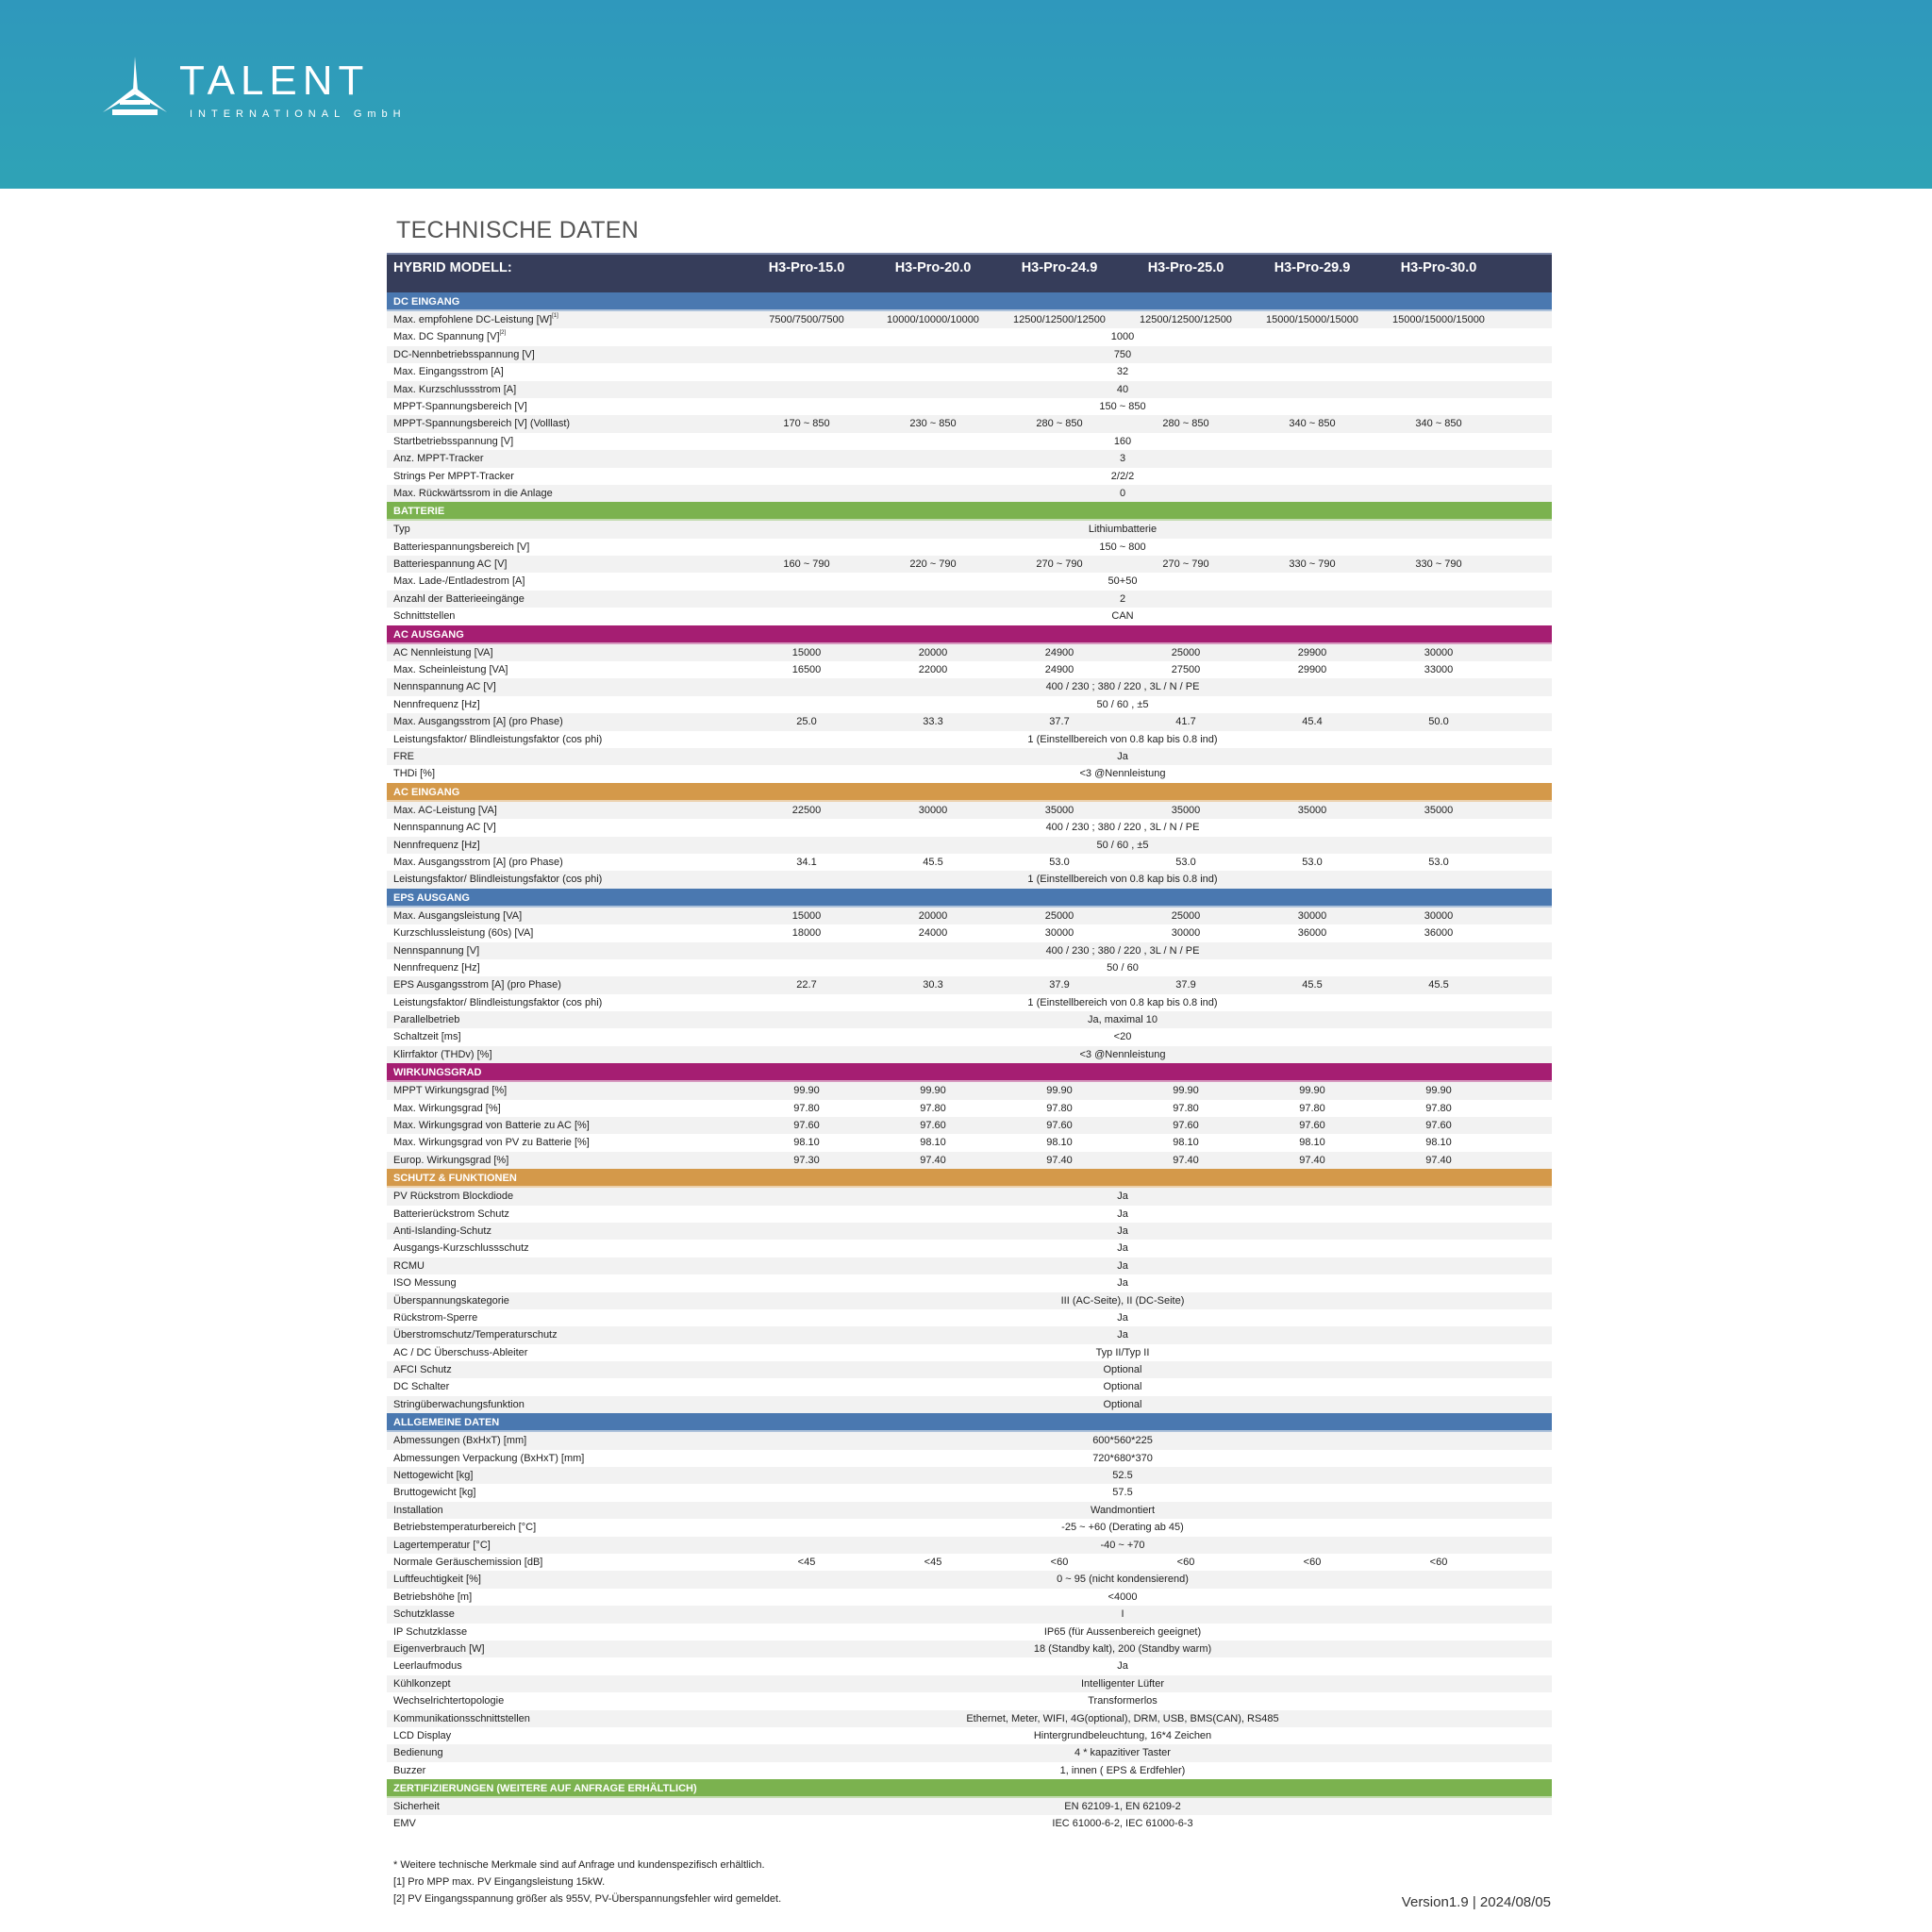  I want to click on row-label-text: Abmessungen Verpackung (BxHxT) [mm], so click(489, 1458).